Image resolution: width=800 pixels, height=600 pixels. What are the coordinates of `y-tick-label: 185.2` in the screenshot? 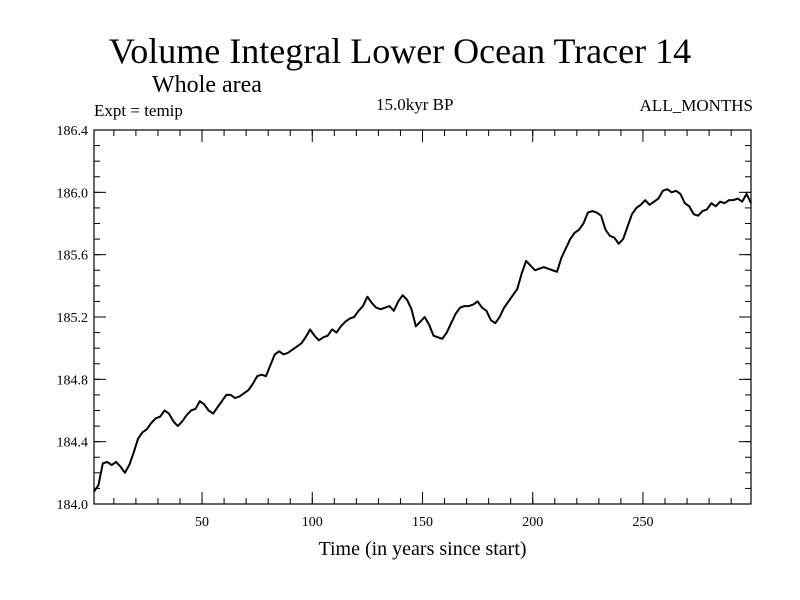 It's located at (73, 318).